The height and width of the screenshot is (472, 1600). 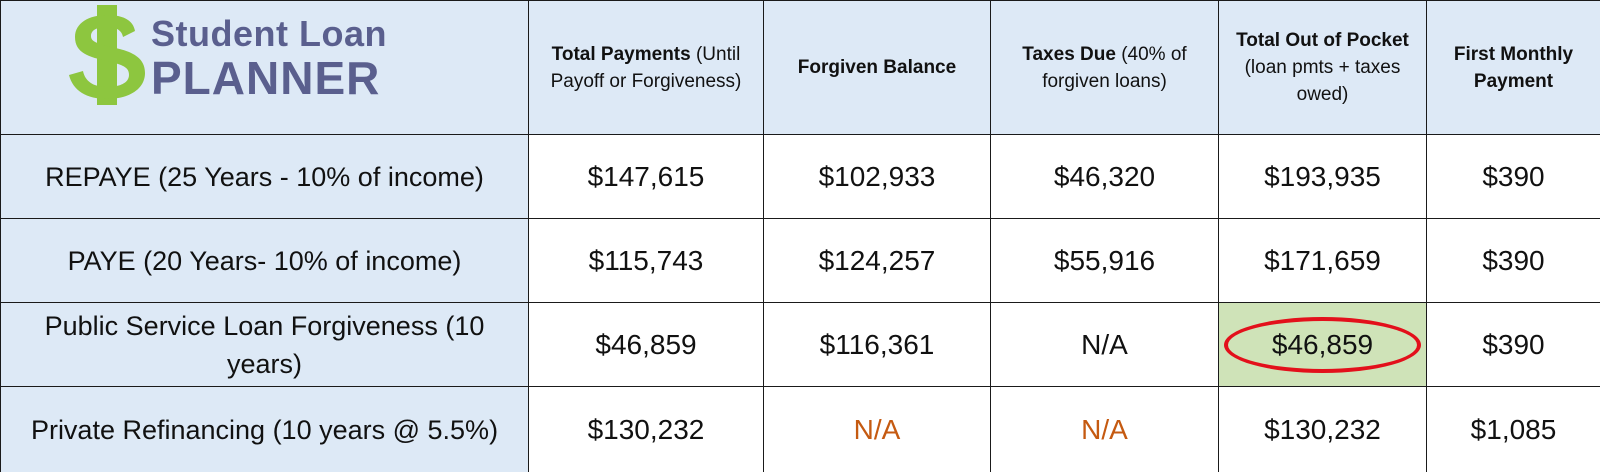 What do you see at coordinates (1114, 67) in the screenshot?
I see `header-taxes-due-rest: (40% of forgiven loans)` at bounding box center [1114, 67].